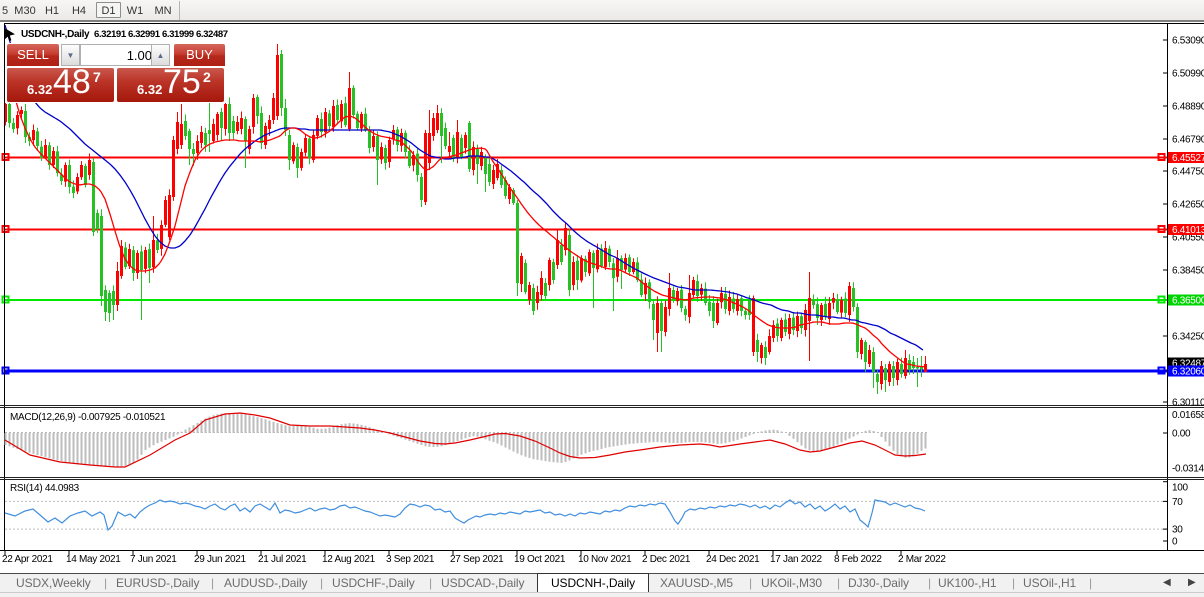 Image resolution: width=1204 pixels, height=597 pixels. Describe the element at coordinates (922, 559) in the screenshot. I see `svg-text: 2 Mar 2022` at that location.